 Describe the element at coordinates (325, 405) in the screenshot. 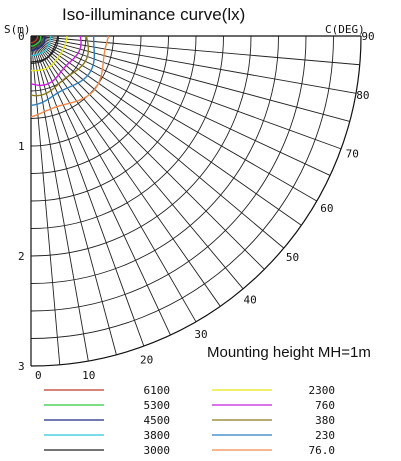

I see `legend-label: 760` at that location.